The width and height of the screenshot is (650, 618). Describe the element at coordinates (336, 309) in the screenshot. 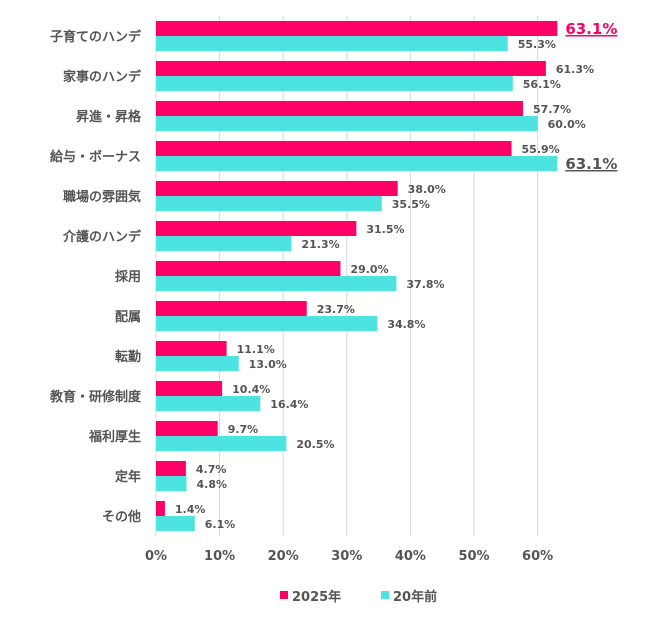

I see `data-label: 23.7%` at that location.